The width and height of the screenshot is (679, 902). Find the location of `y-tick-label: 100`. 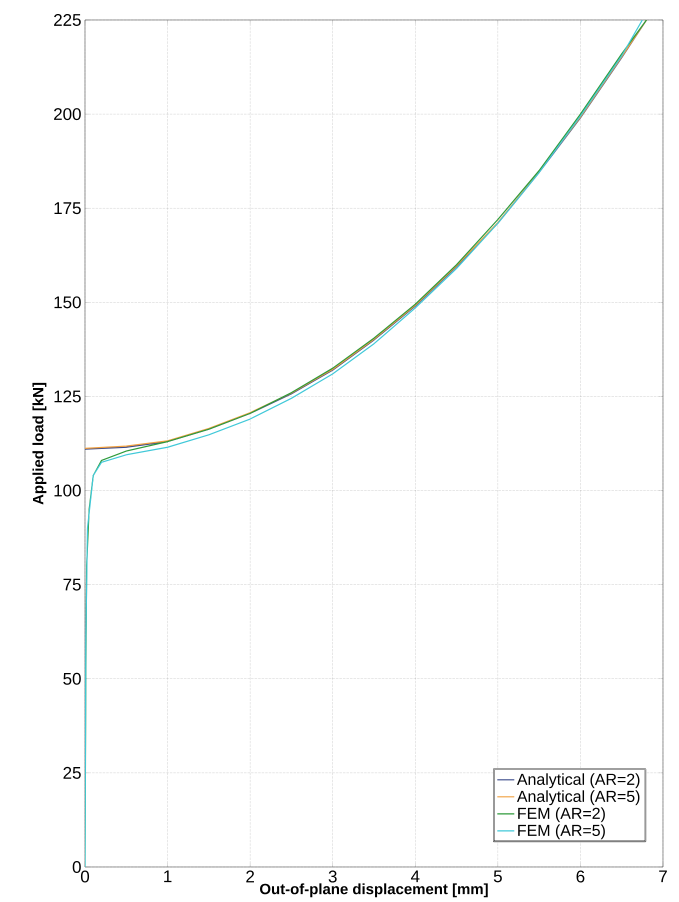

y-tick-label: 100 is located at coordinates (67, 490).